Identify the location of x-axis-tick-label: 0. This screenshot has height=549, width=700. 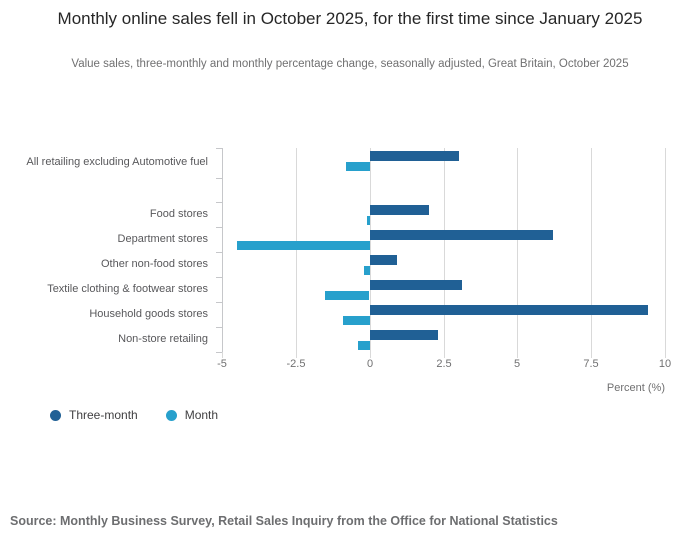
(370, 364).